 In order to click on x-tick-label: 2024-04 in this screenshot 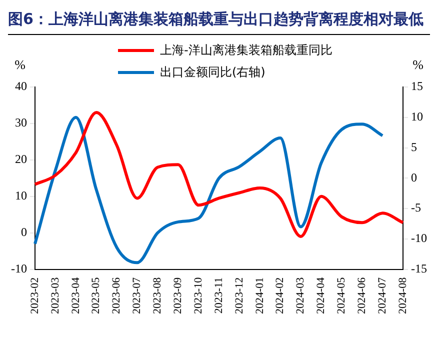, I will do `click(321, 295)`.